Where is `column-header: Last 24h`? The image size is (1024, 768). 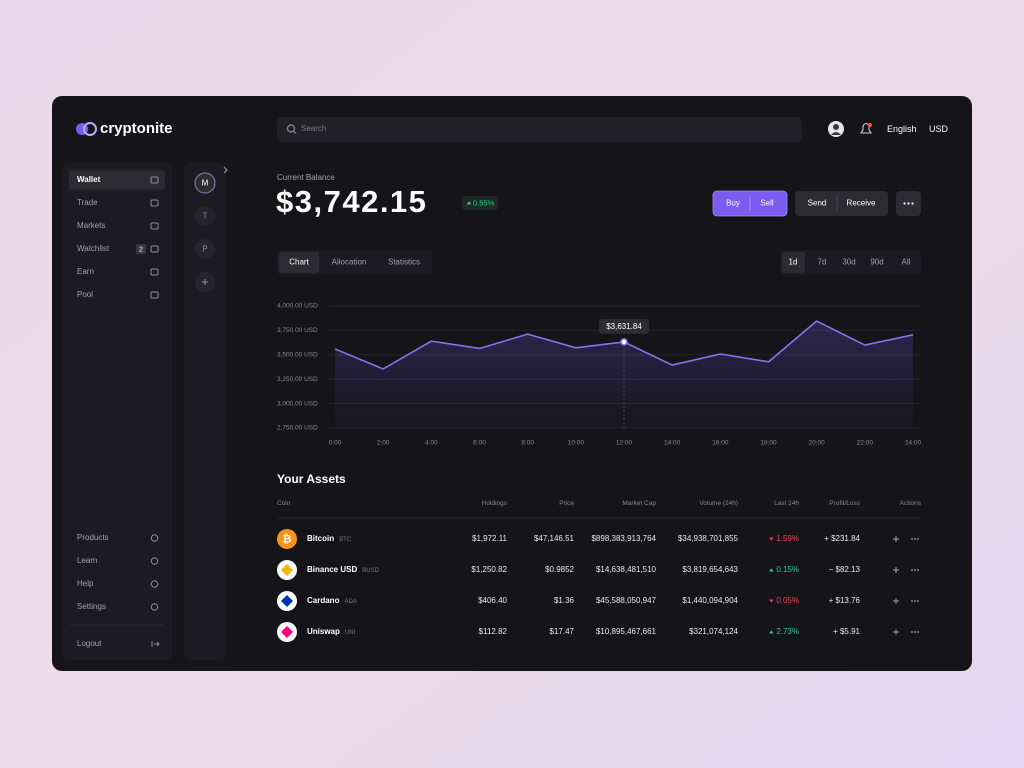
column-header: Last 24h is located at coordinates (786, 503).